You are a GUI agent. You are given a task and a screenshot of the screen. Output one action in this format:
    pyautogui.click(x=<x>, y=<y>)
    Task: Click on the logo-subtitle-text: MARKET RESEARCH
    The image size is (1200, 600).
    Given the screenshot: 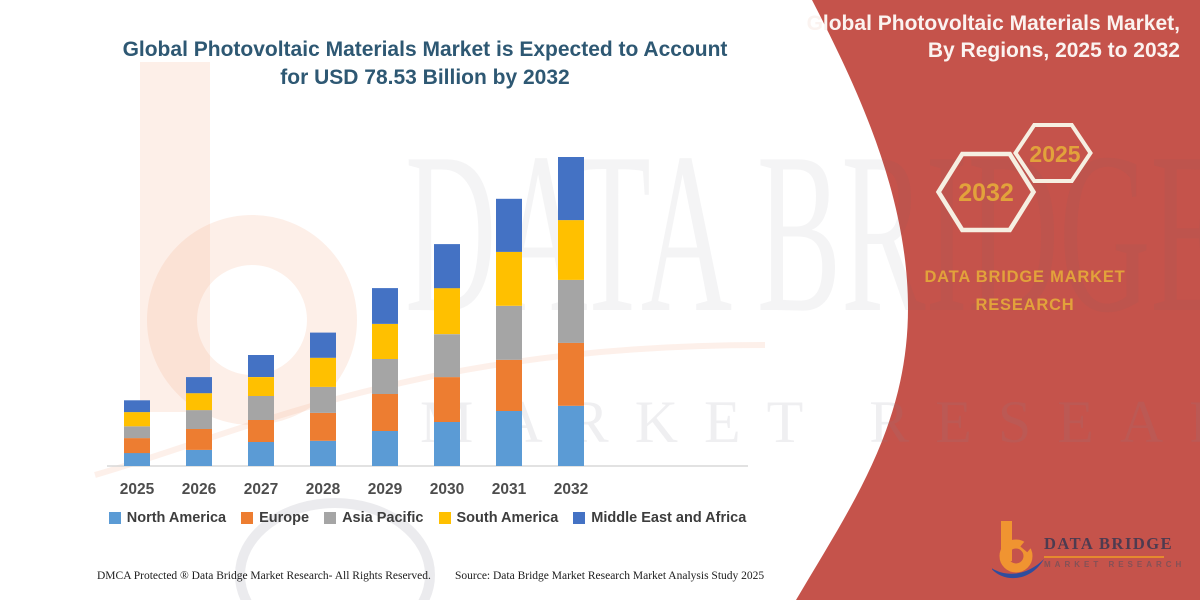 What is the action you would take?
    pyautogui.click(x=1115, y=564)
    